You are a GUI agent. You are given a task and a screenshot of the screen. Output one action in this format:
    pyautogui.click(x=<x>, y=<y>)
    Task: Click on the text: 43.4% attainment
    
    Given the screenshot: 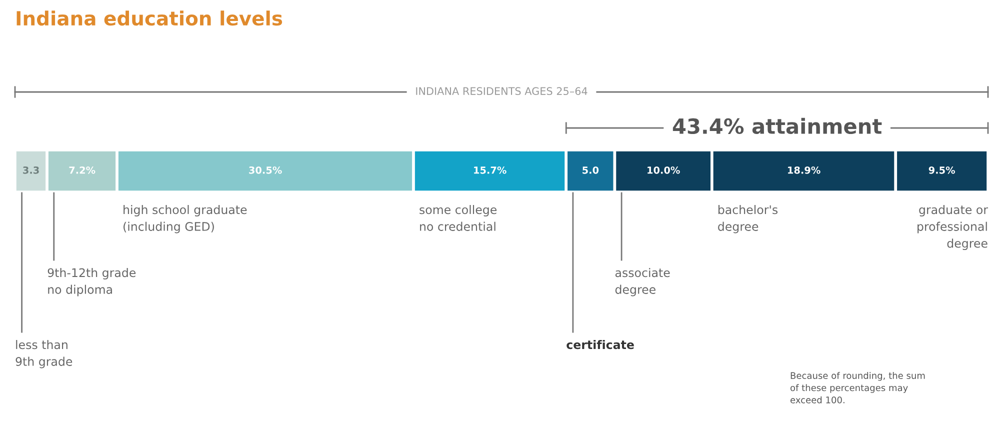 What is the action you would take?
    pyautogui.click(x=777, y=126)
    